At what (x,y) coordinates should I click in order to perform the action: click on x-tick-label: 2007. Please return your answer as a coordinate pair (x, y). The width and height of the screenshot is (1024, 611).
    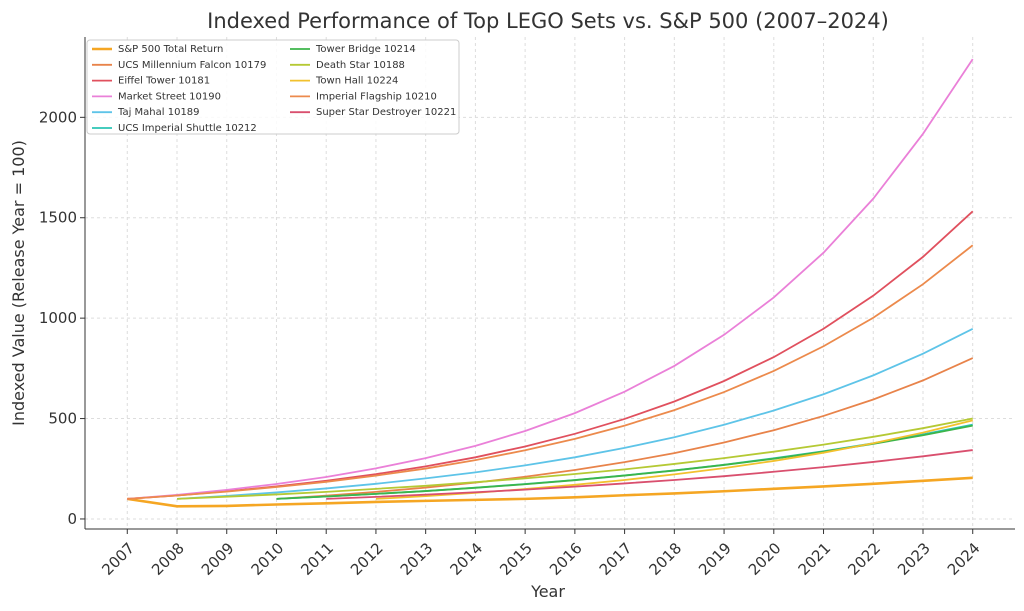
    Looking at the image, I should click on (118, 559).